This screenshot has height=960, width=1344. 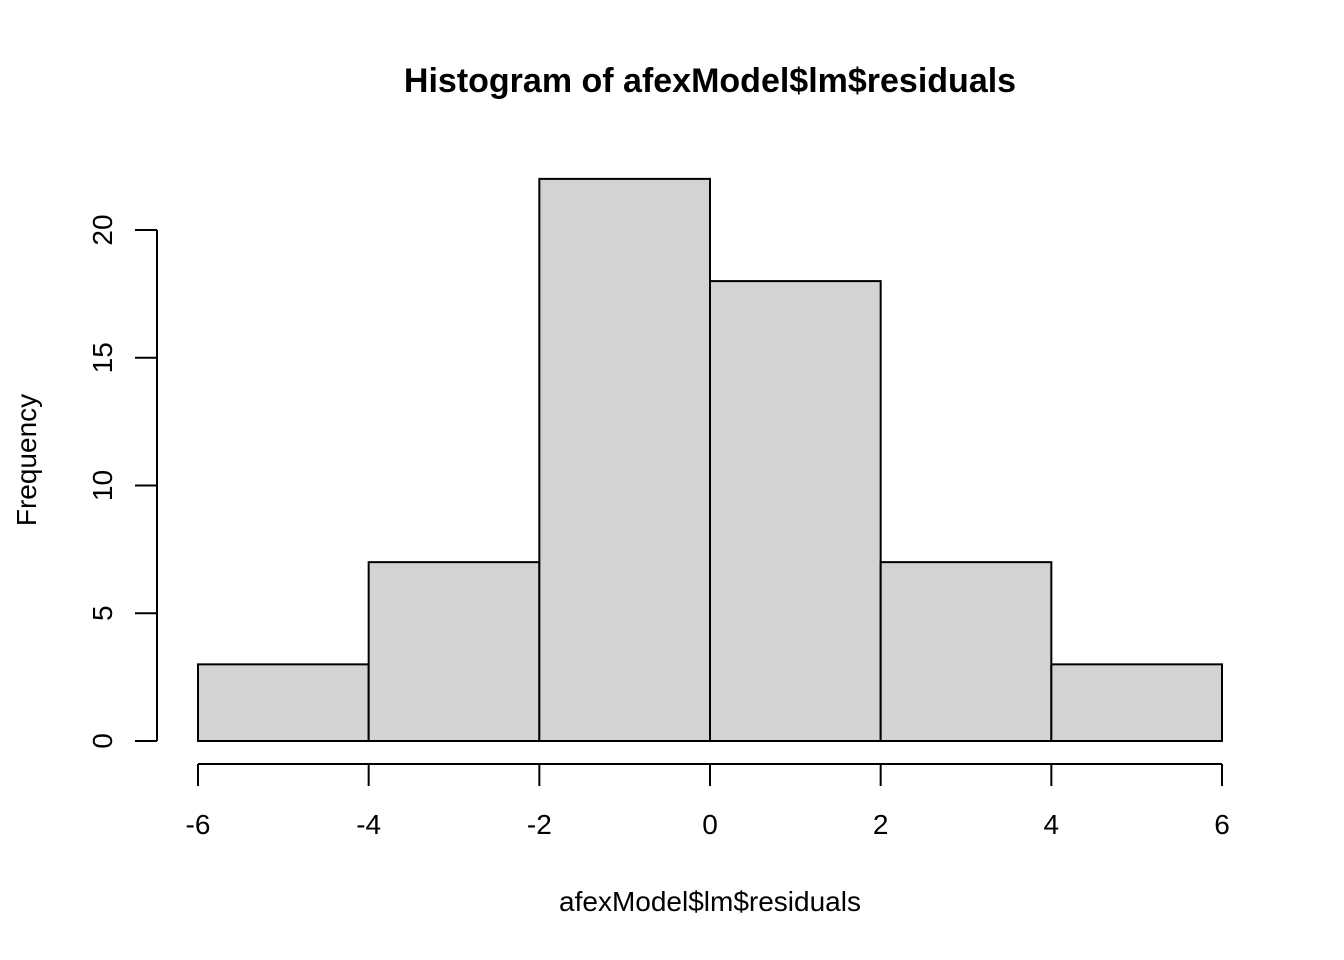 I want to click on y-tick-label: 0, so click(x=102, y=741).